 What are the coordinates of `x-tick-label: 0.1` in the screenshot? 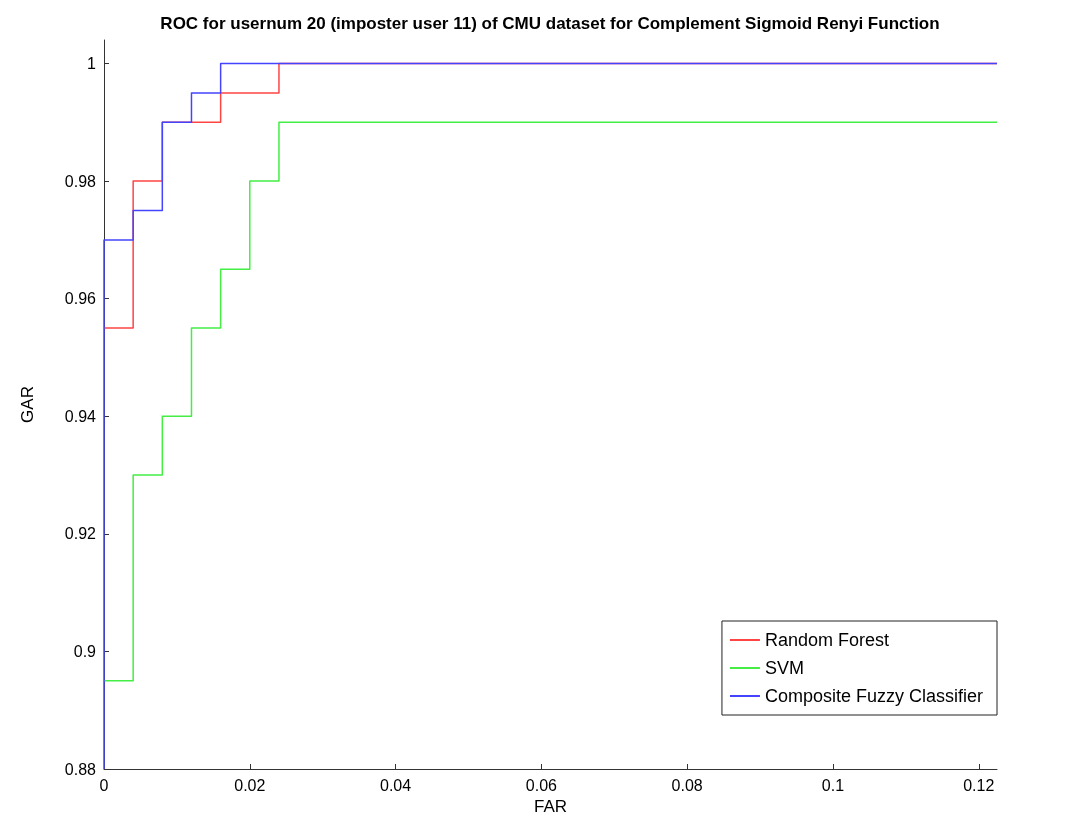 It's located at (833, 785).